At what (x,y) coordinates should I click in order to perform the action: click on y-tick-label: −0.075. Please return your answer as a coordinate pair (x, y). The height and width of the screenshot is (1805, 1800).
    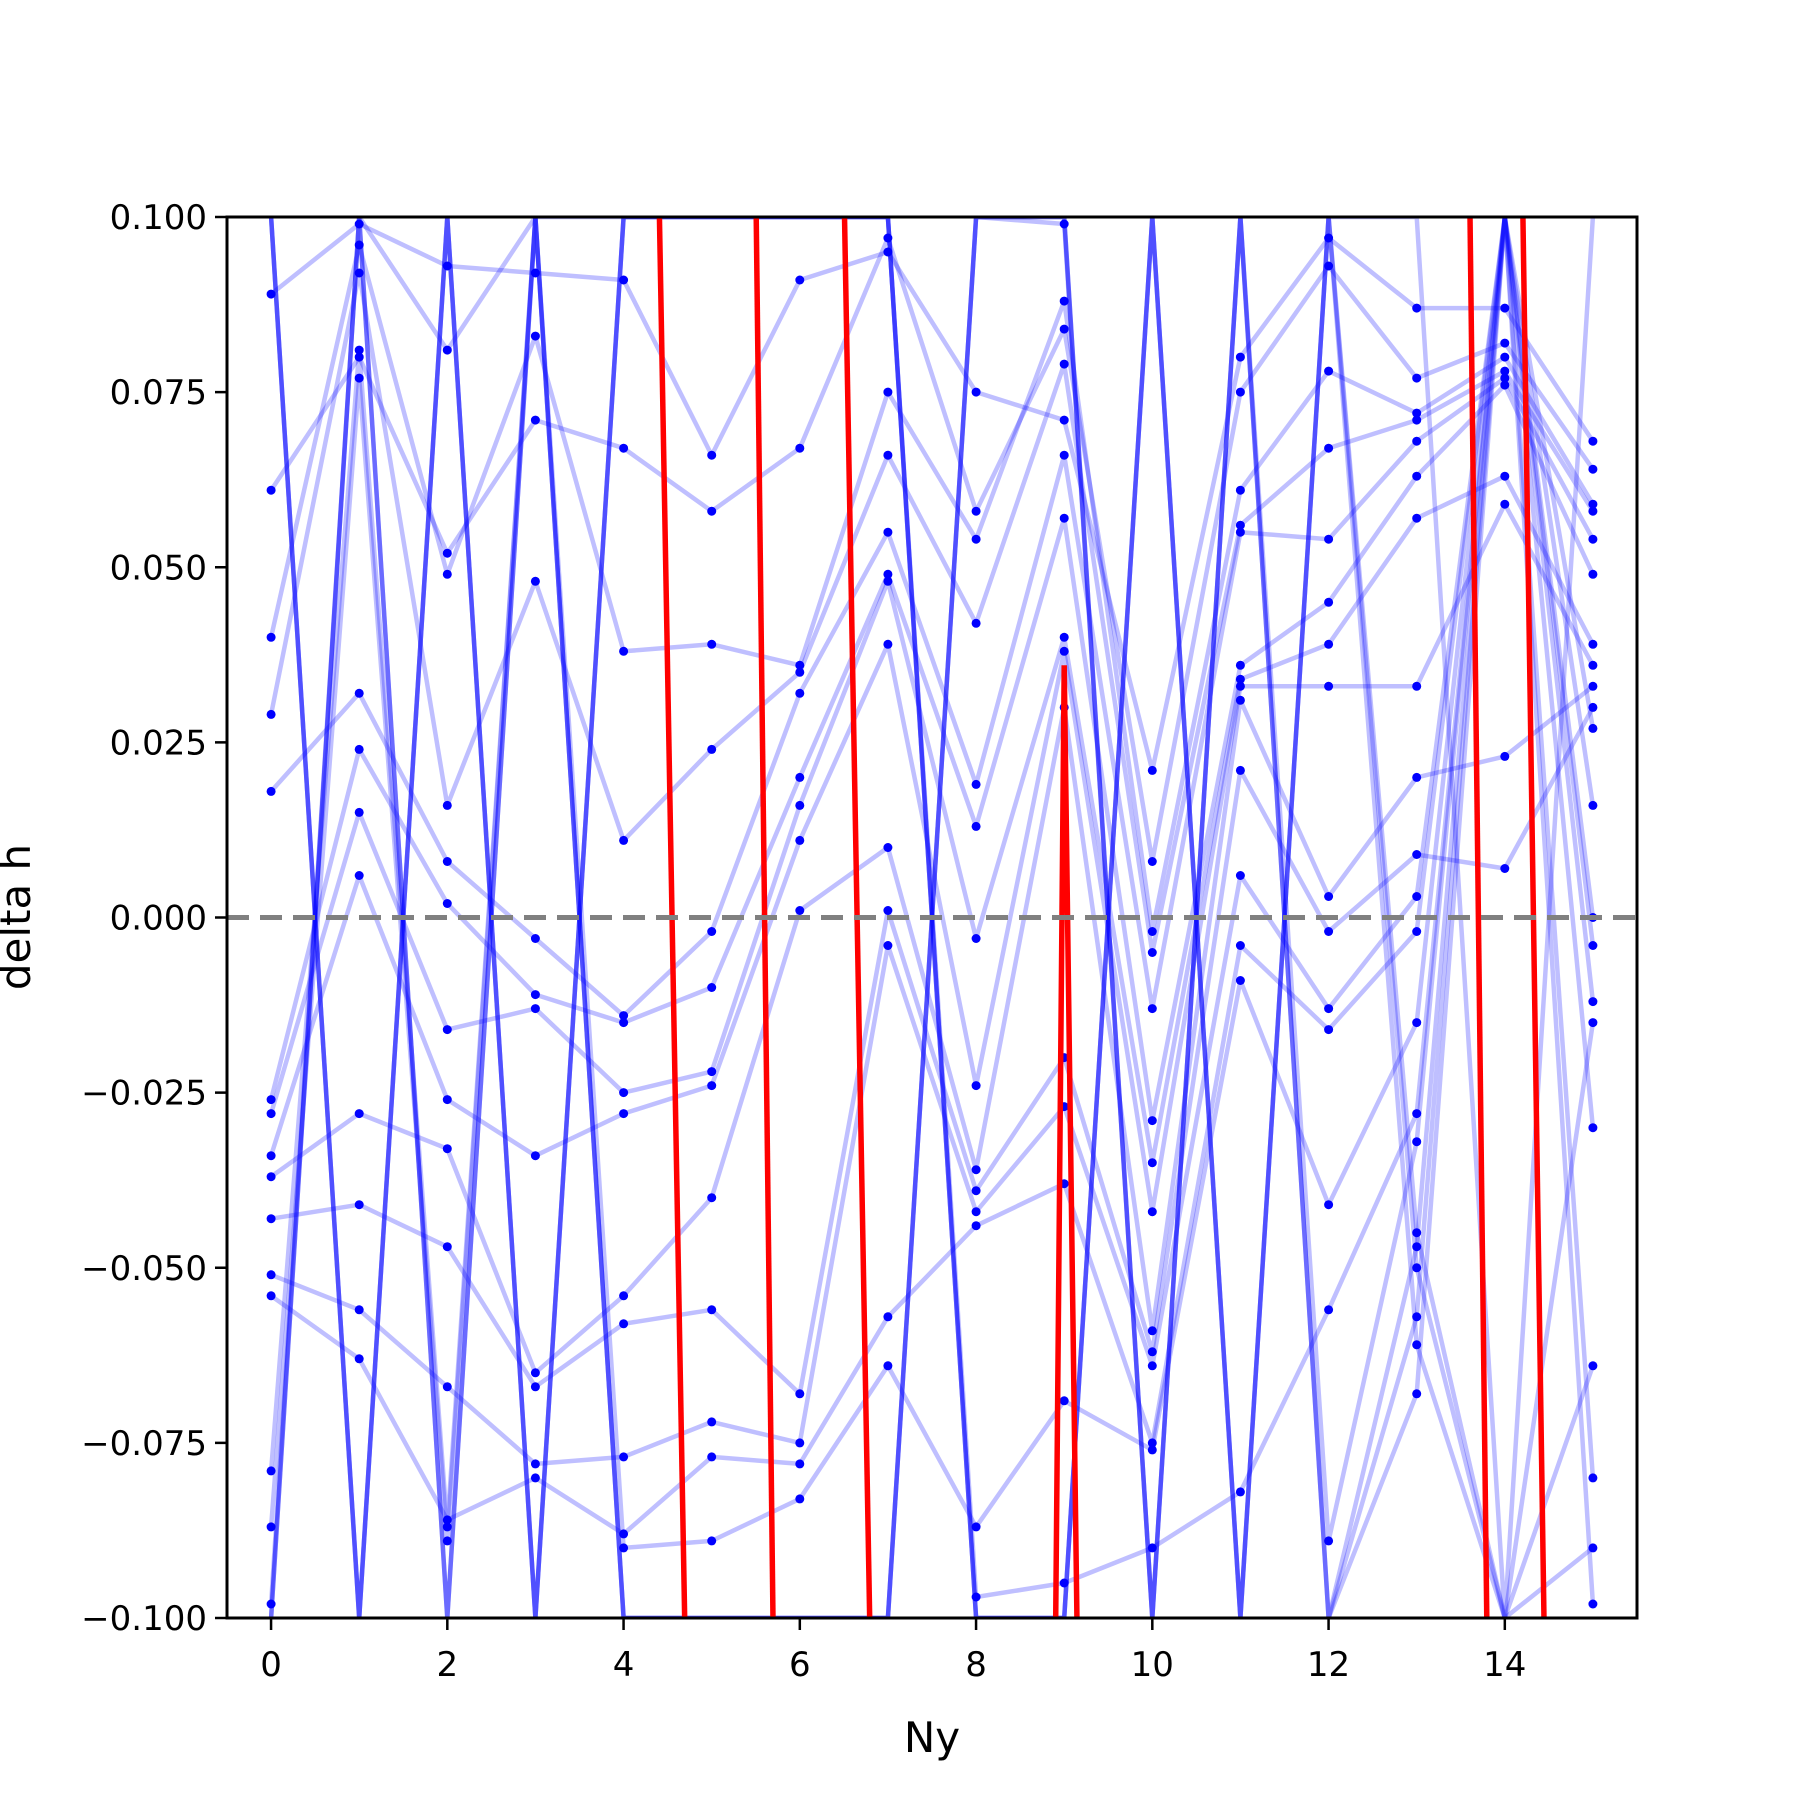
    Looking at the image, I should click on (144, 1444).